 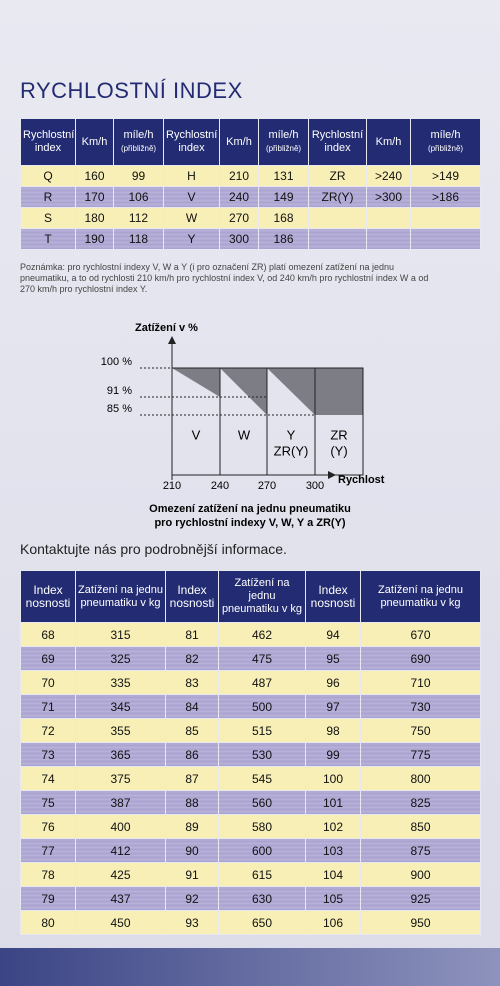 What do you see at coordinates (120, 922) in the screenshot?
I see `cell: 450` at bounding box center [120, 922].